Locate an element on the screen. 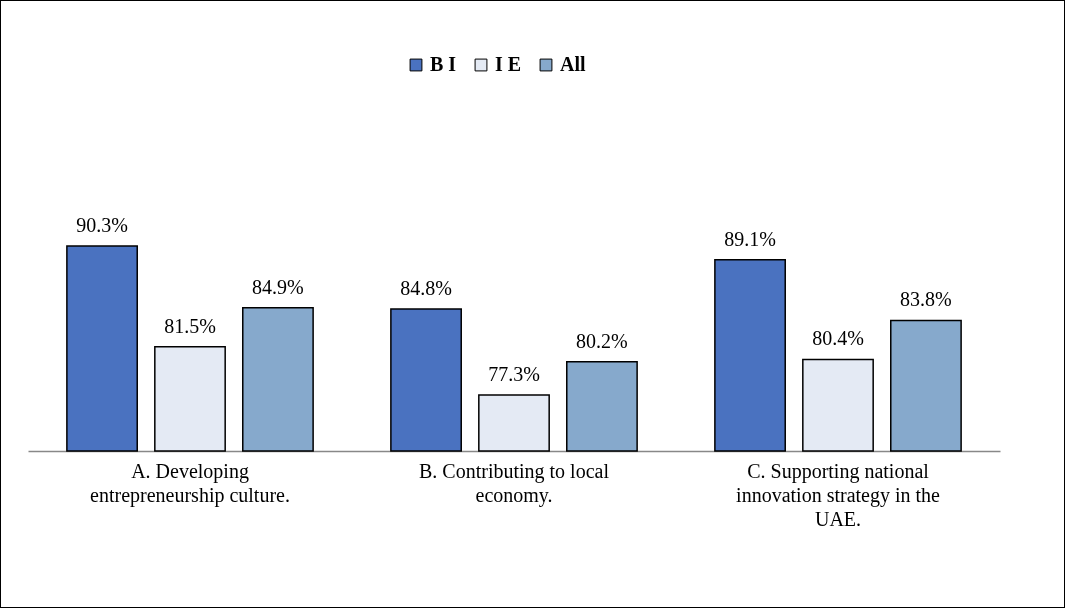  x-tick-label: B. Contributing to local economy. is located at coordinates (514, 483).